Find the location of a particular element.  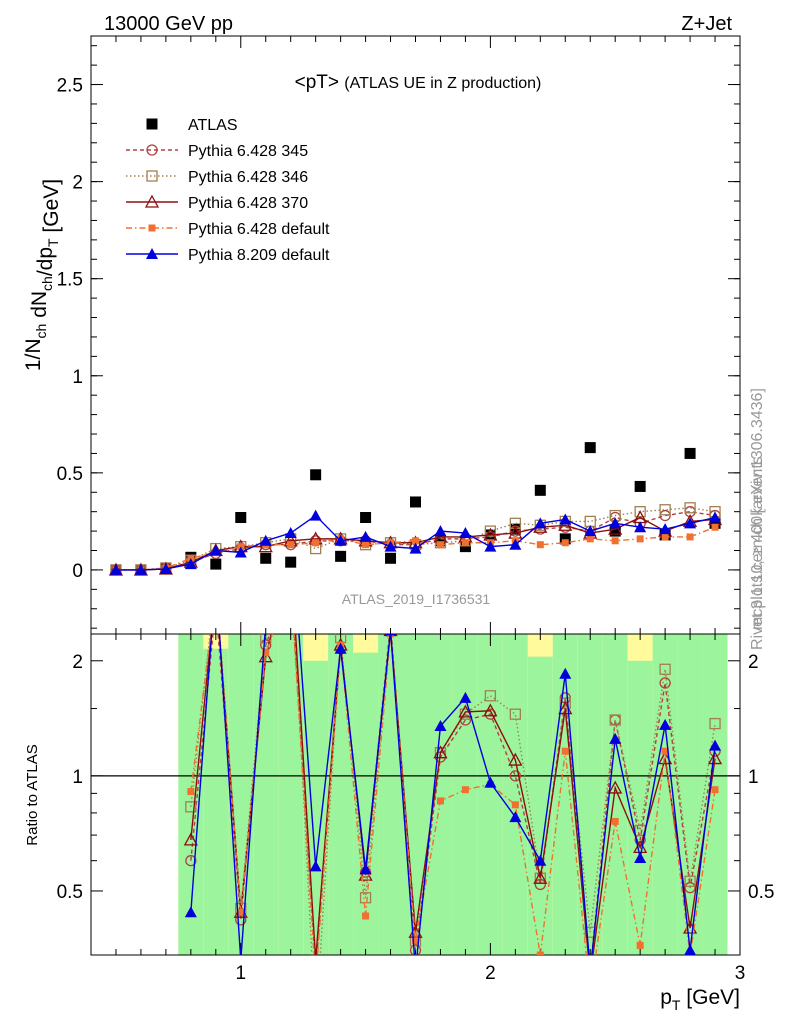

analysis-watermark: ATLAS_2019_I1736531 is located at coordinates (416, 599).